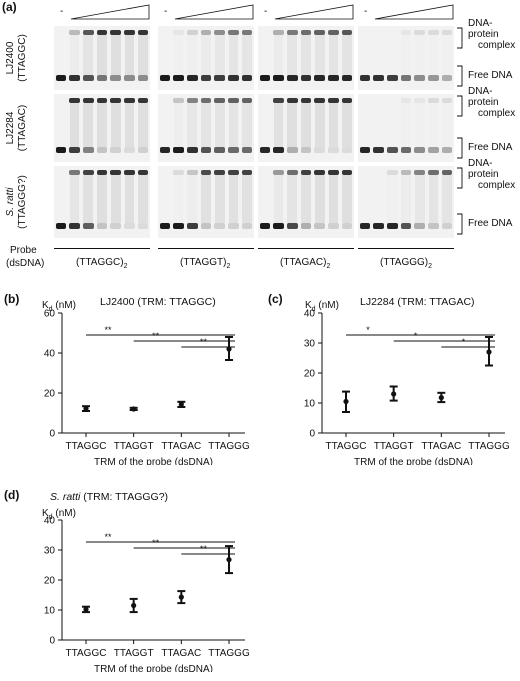 This screenshot has height=681, width=520. Describe the element at coordinates (16, 58) in the screenshot. I see `gel-row-label: LJ2400 (TTAGGC)` at that location.